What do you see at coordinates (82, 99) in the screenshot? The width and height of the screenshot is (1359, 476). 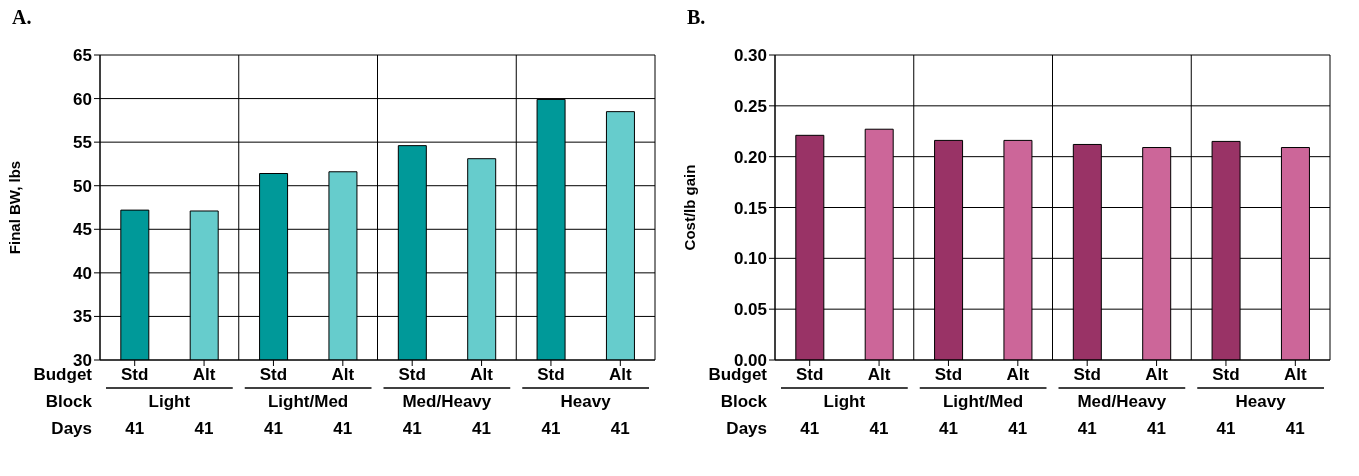 I see `y-tick-label: 60` at bounding box center [82, 99].